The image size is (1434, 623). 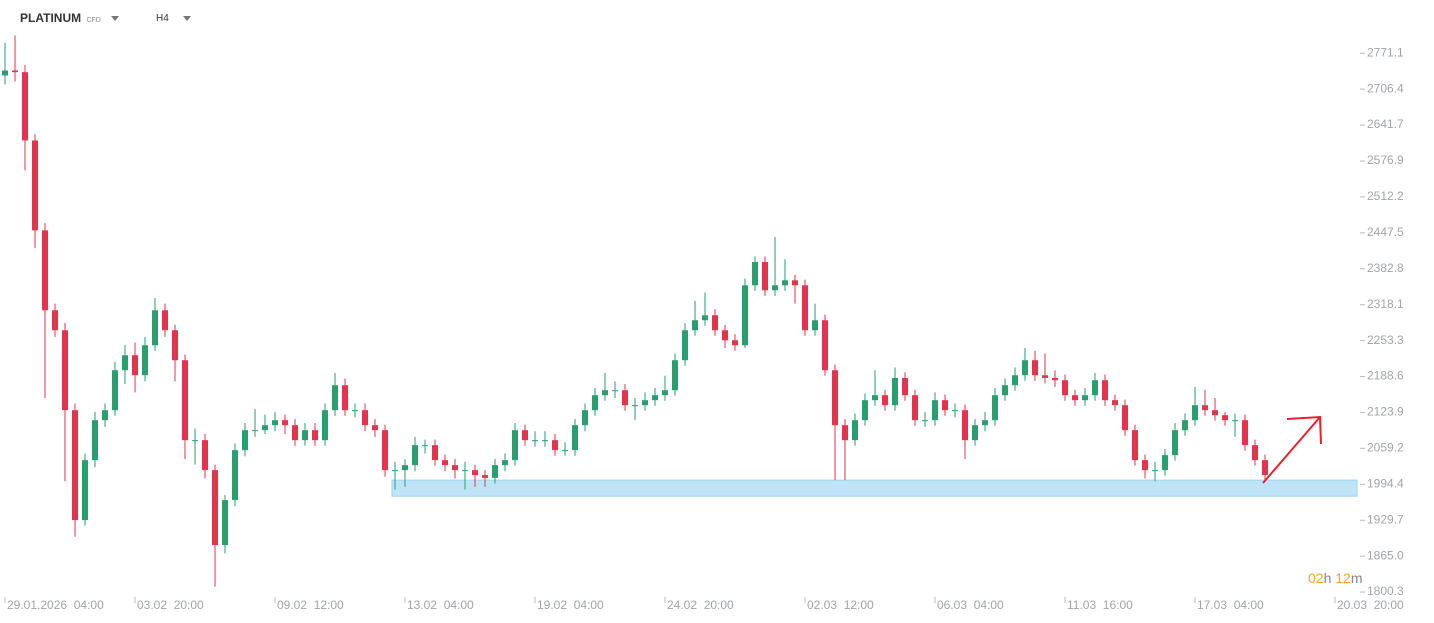 I want to click on y-tick-label: 1800.3, so click(x=1385, y=591).